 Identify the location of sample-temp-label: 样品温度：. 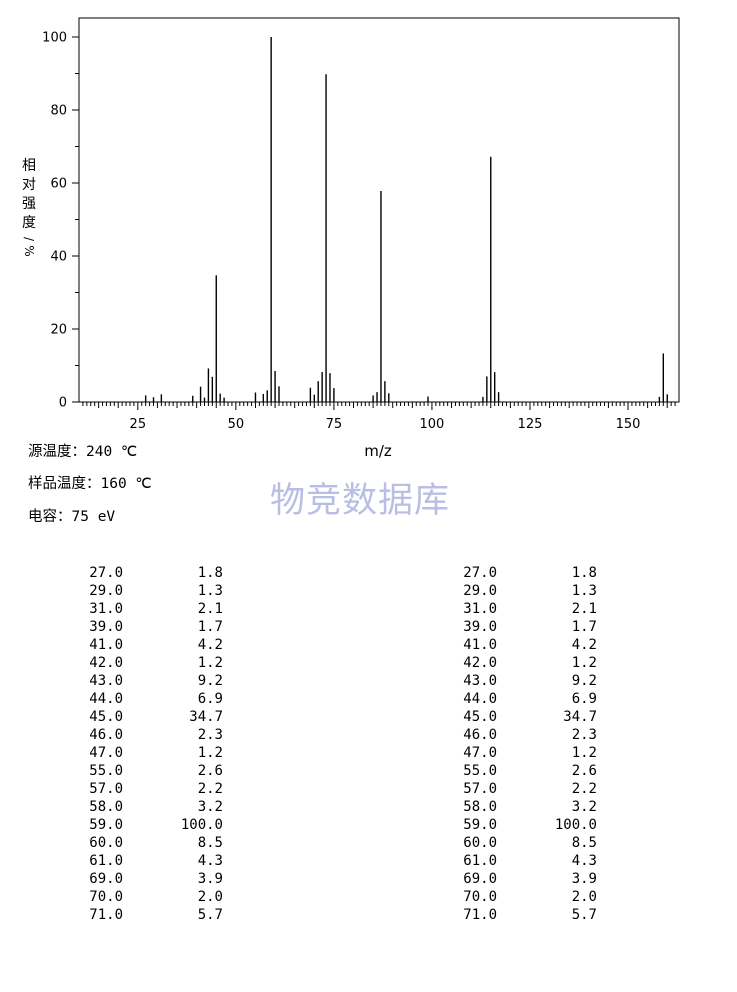
(64, 484).